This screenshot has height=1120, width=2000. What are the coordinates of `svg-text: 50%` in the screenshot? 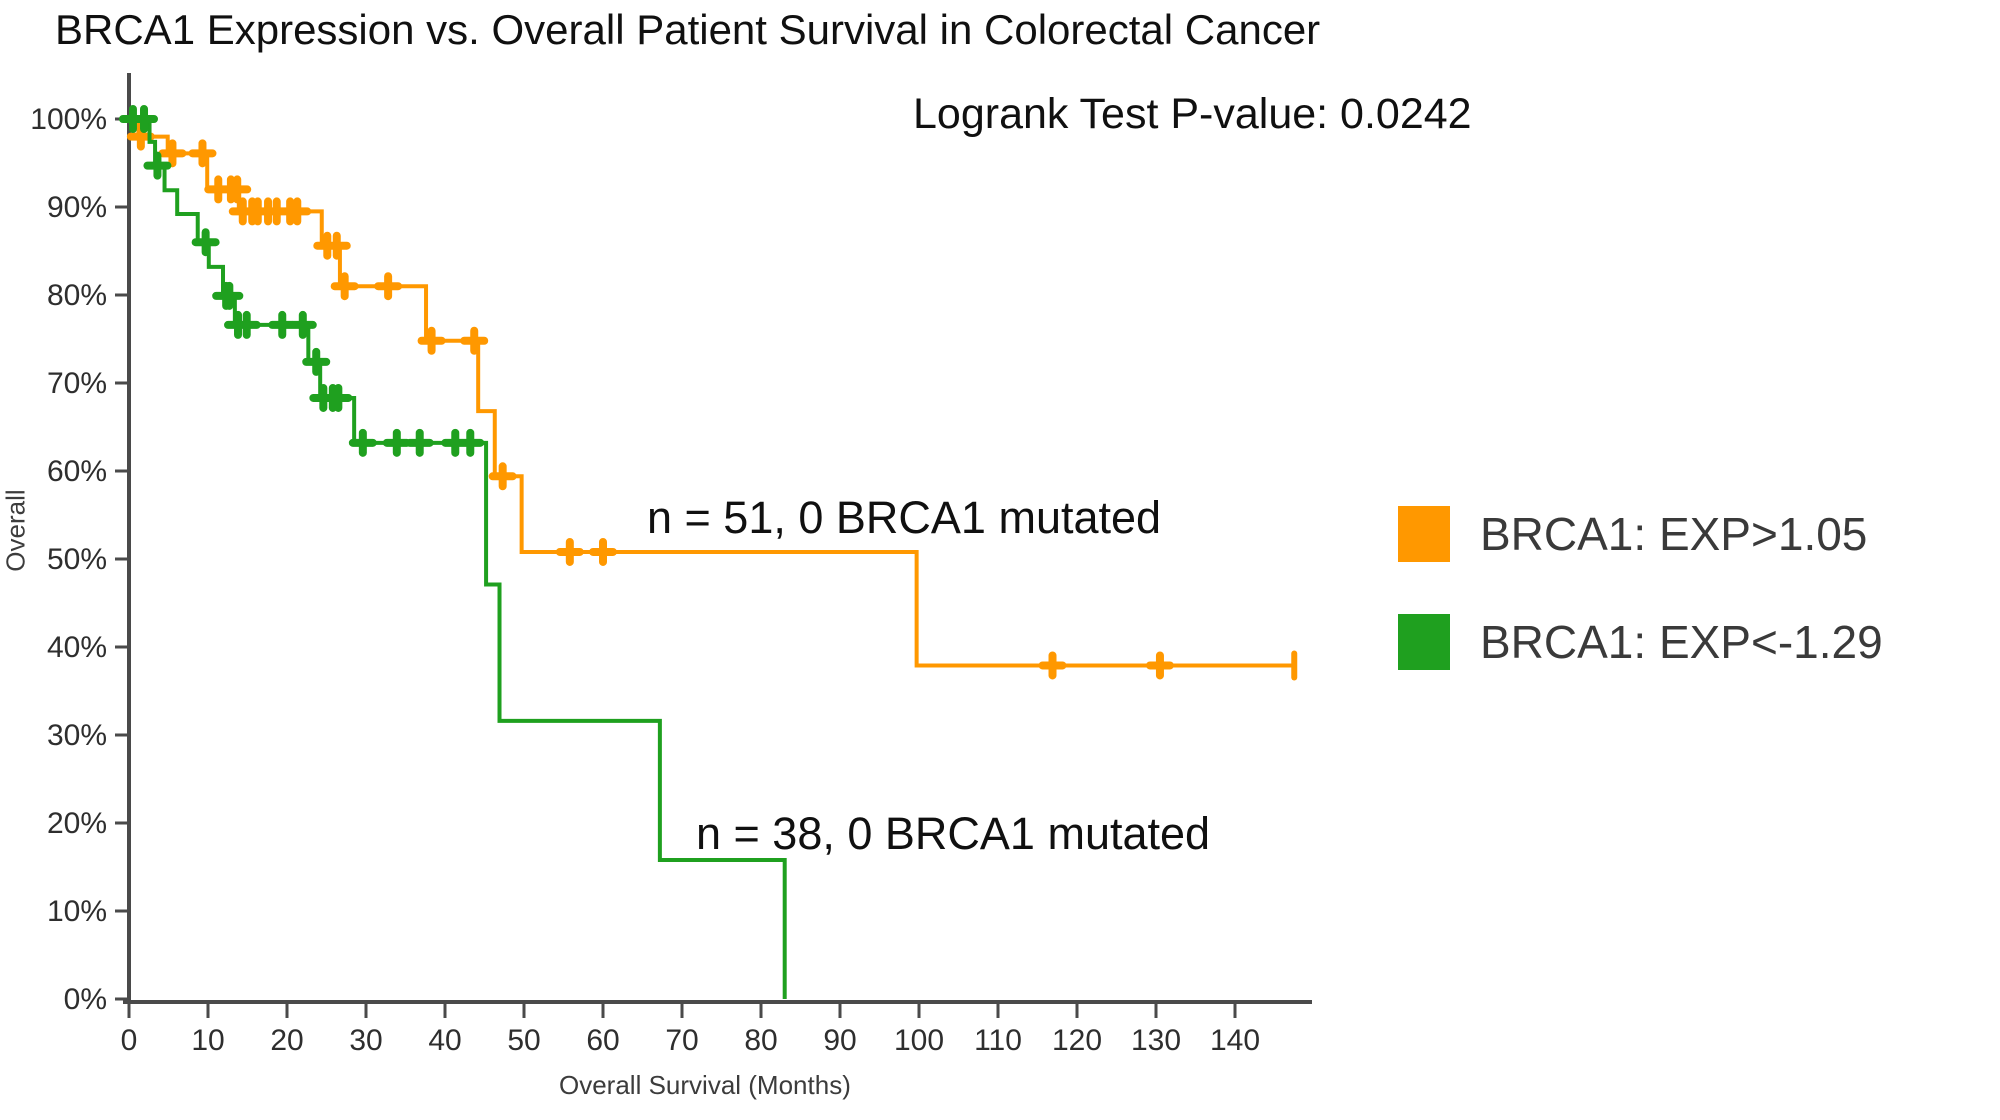 It's located at (77, 559).